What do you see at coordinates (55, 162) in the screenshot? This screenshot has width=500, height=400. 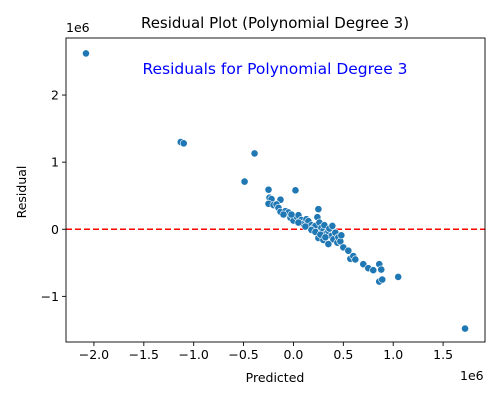 I see `y-tick-label: 1` at bounding box center [55, 162].